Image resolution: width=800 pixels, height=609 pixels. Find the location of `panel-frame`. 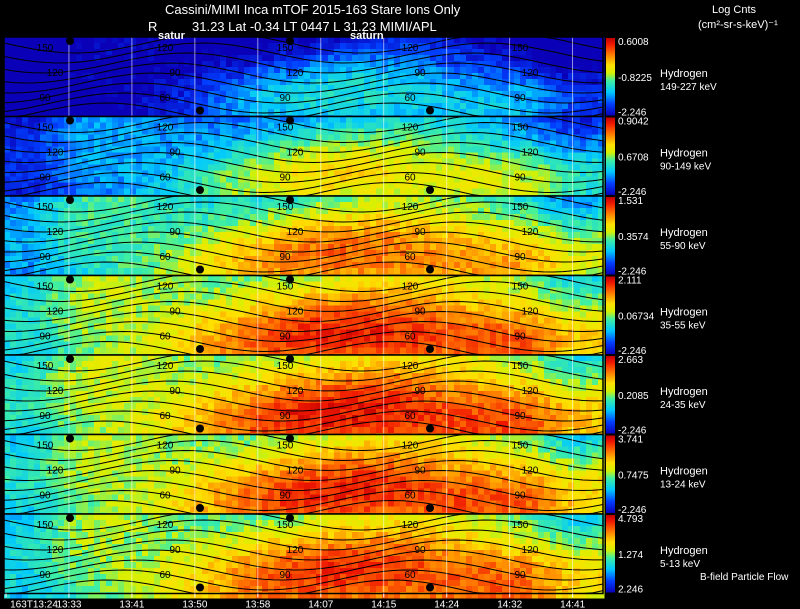

panel-frame is located at coordinates (303, 554).